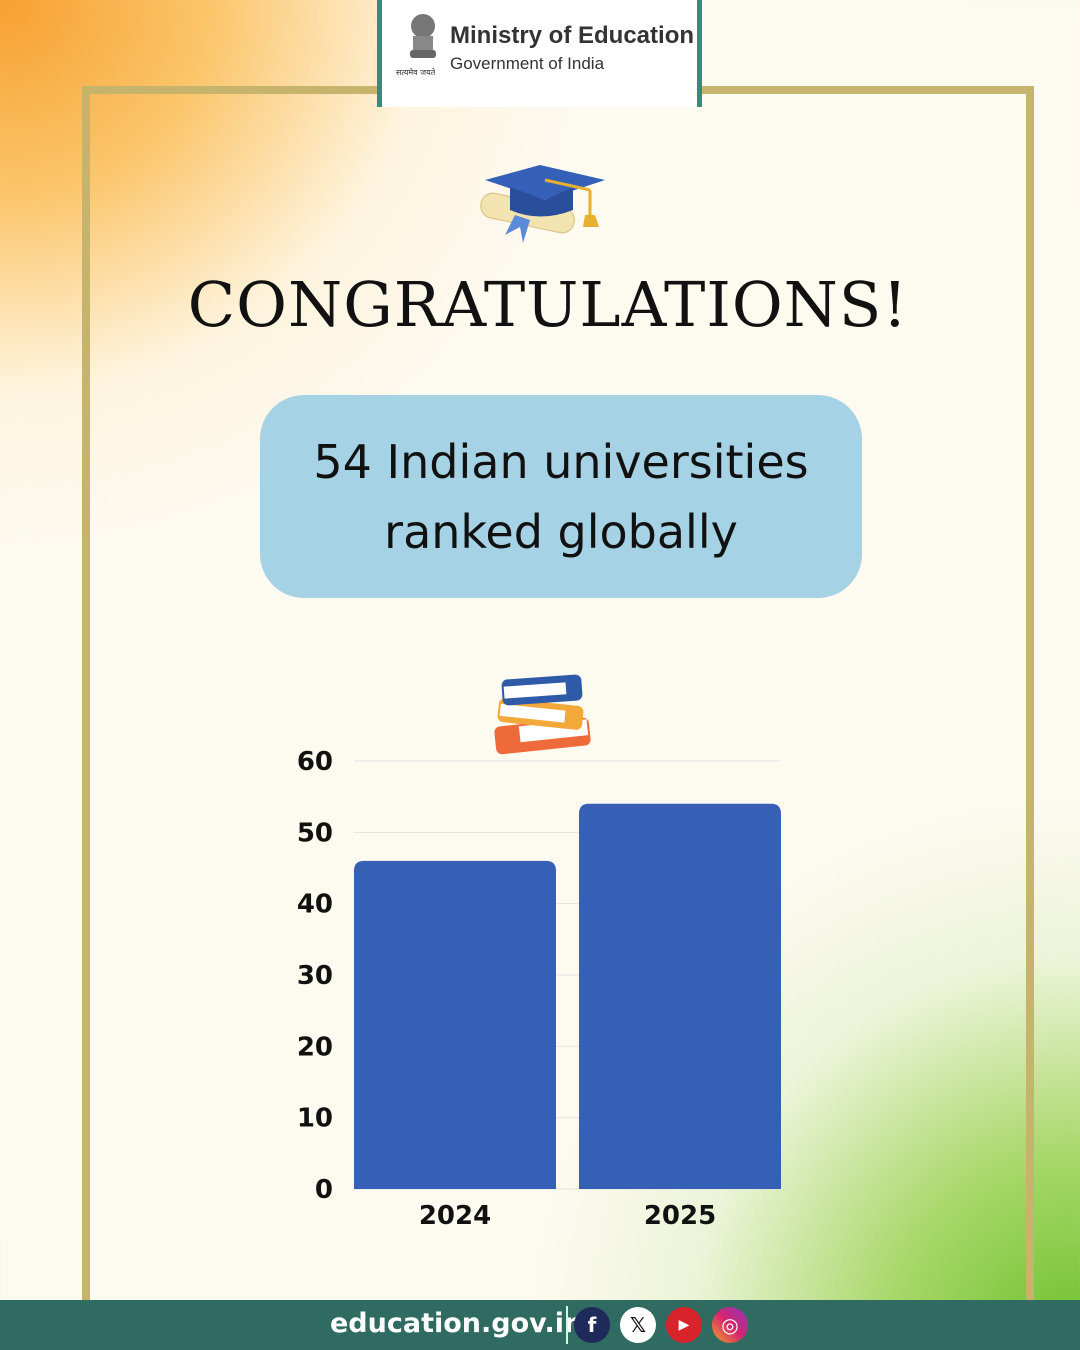 Image resolution: width=1080 pixels, height=1350 pixels. I want to click on website-link: education.gov.in, so click(457, 1323).